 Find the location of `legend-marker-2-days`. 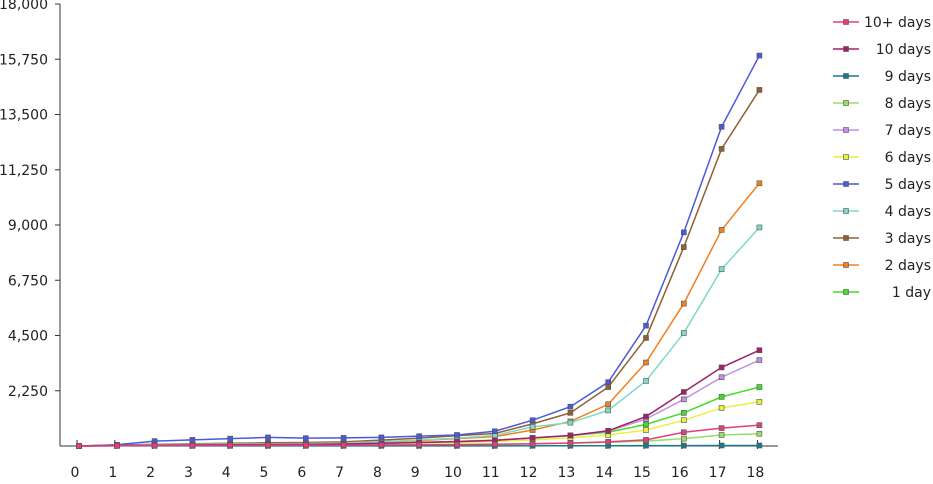

legend-marker-2-days is located at coordinates (846, 265).